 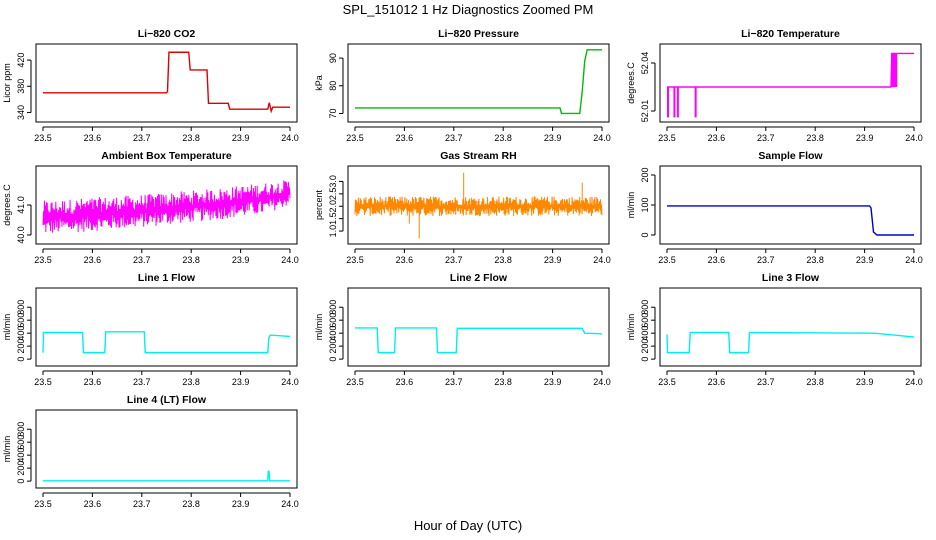 I want to click on y-tick-label: 70, so click(x=333, y=113).